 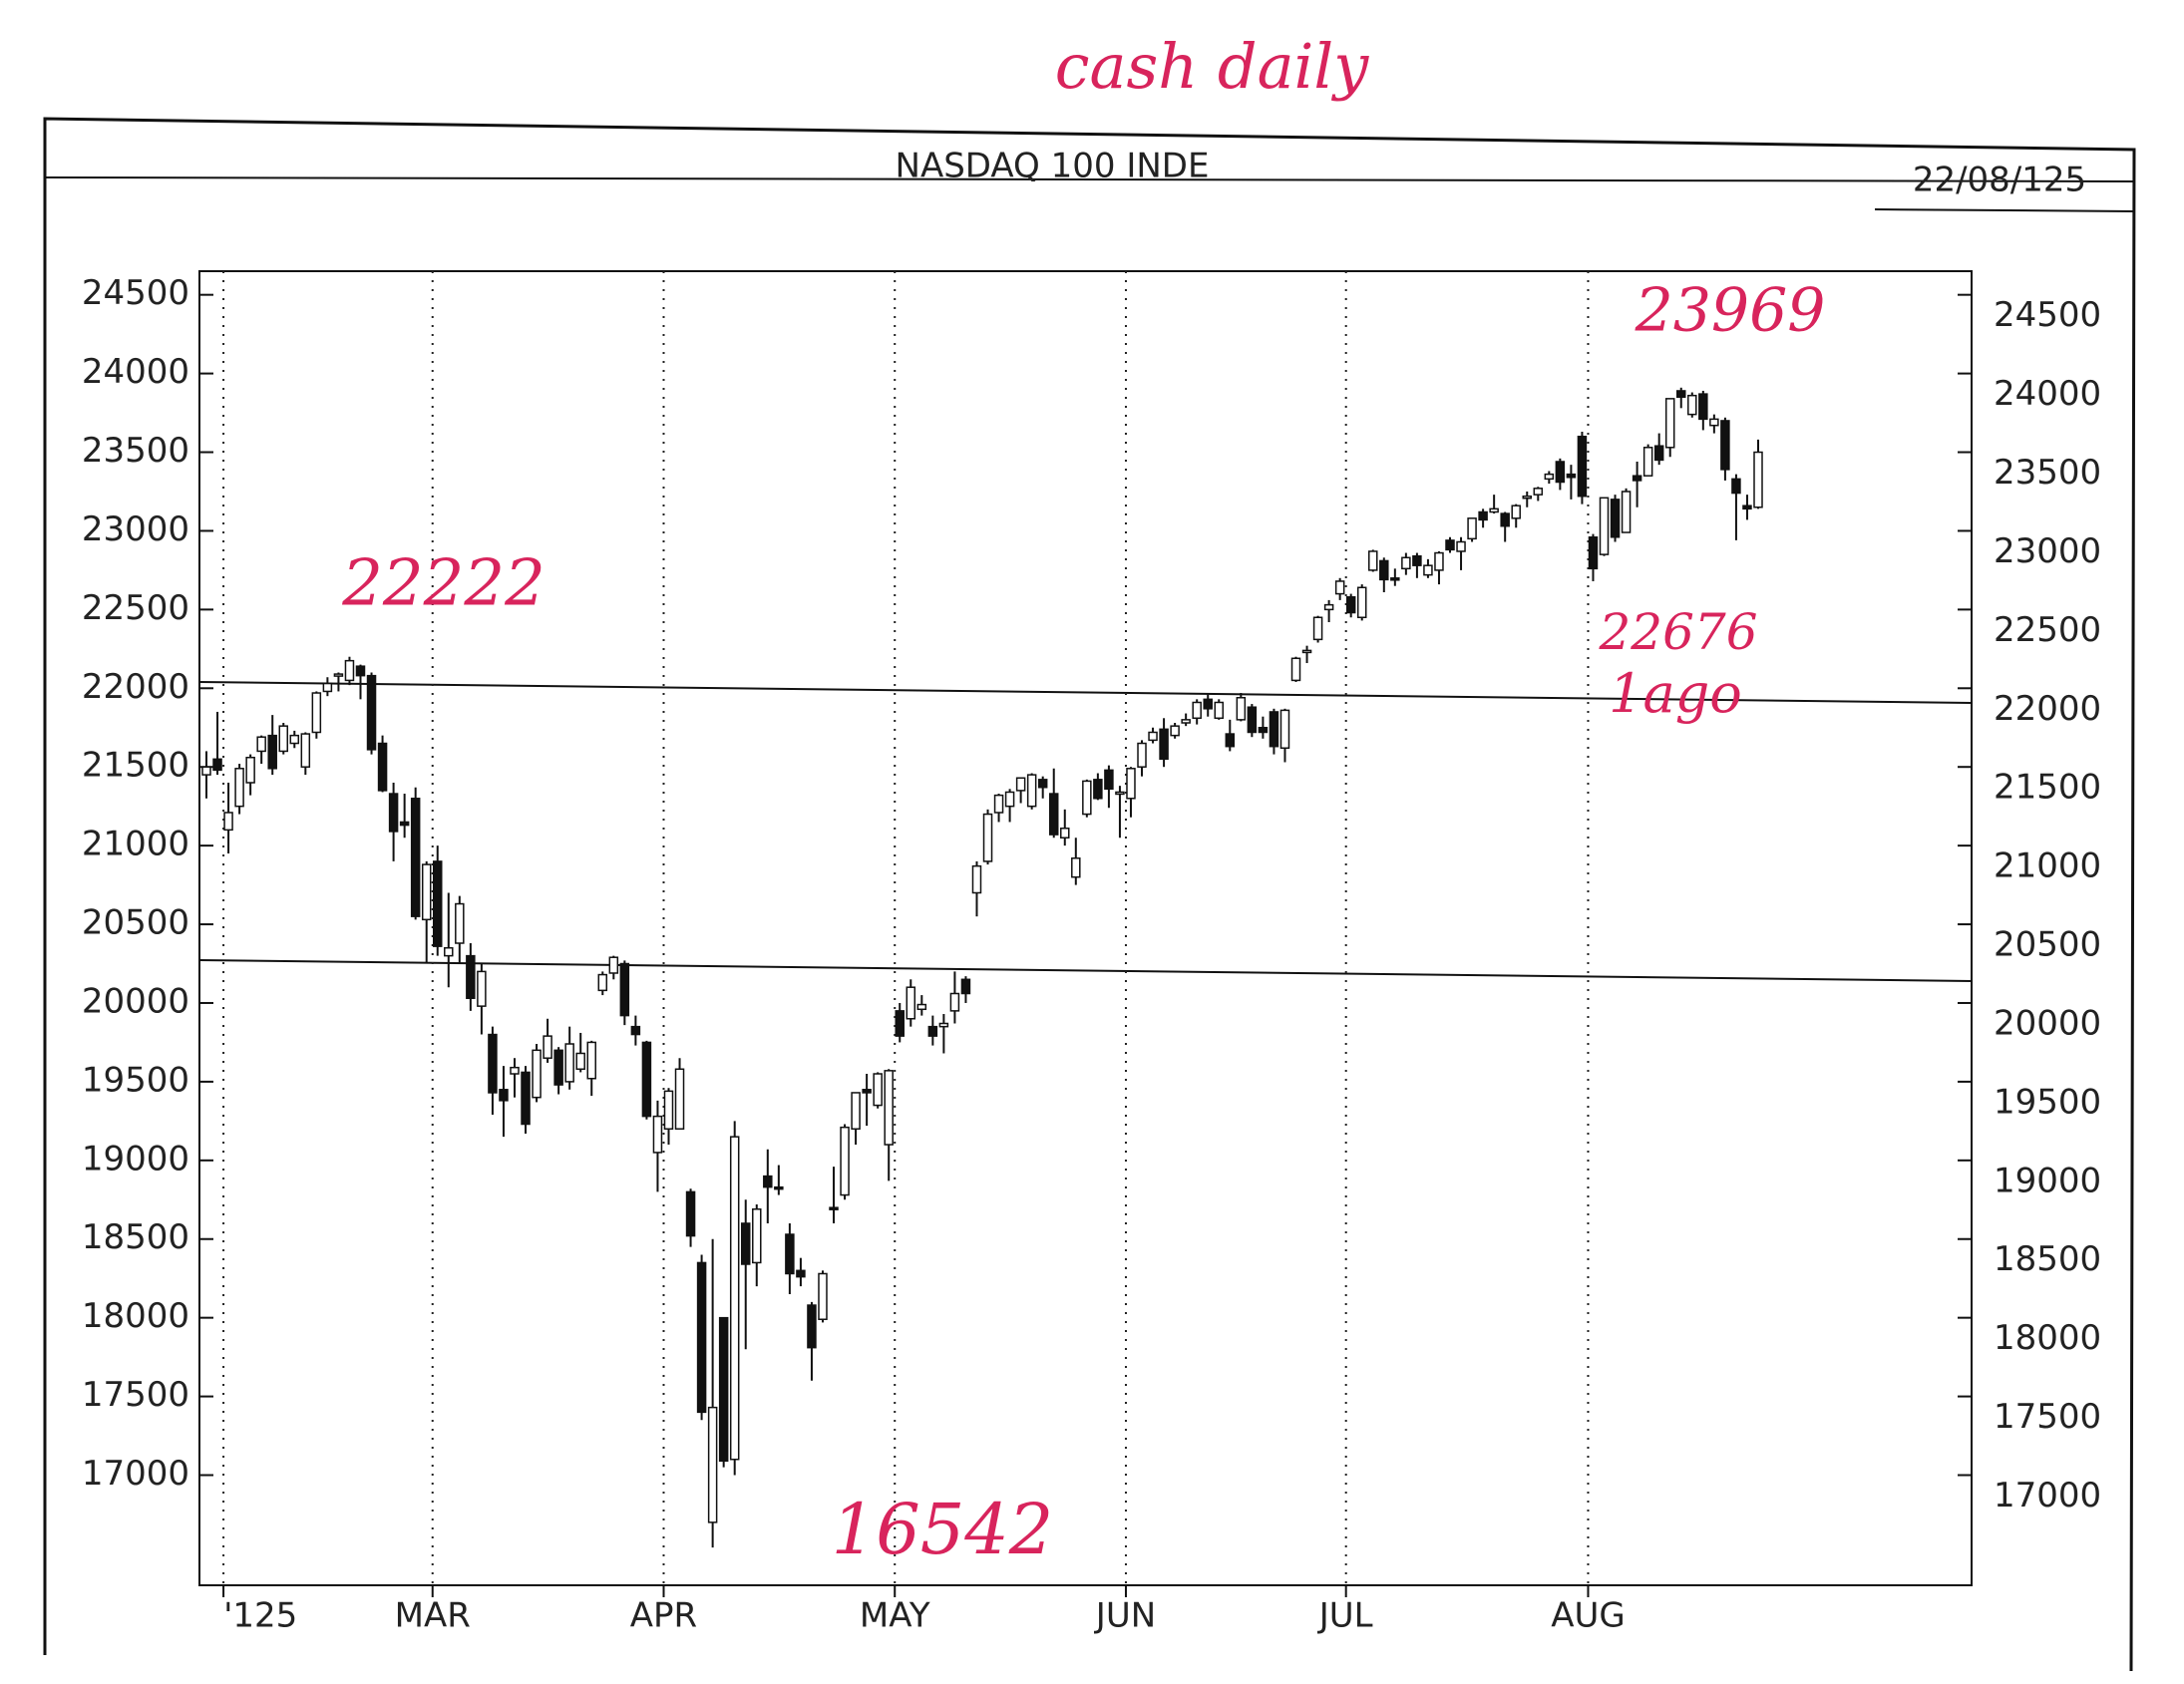 What do you see at coordinates (135, 372) in the screenshot?
I see `y-tick-label: 24000` at bounding box center [135, 372].